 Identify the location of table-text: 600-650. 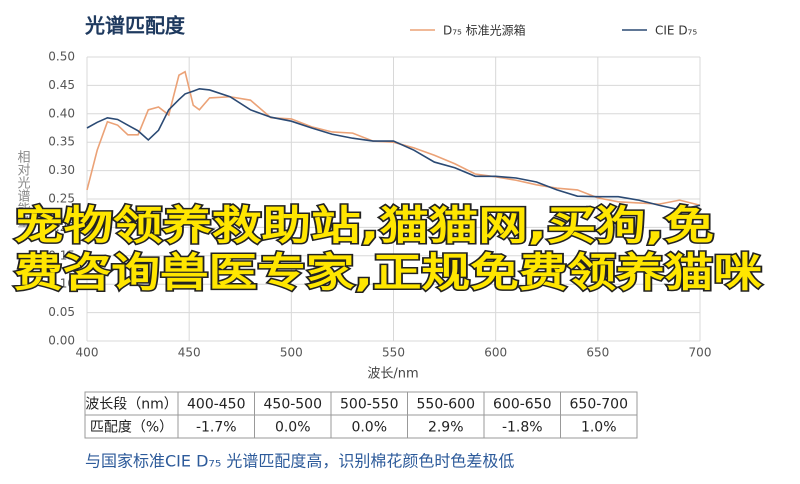
(522, 405).